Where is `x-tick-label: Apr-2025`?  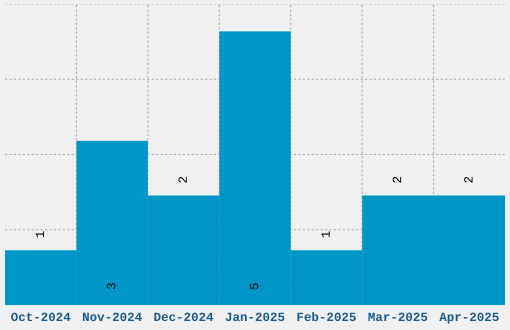
x-tick-label: Apr-2025 is located at coordinates (469, 318).